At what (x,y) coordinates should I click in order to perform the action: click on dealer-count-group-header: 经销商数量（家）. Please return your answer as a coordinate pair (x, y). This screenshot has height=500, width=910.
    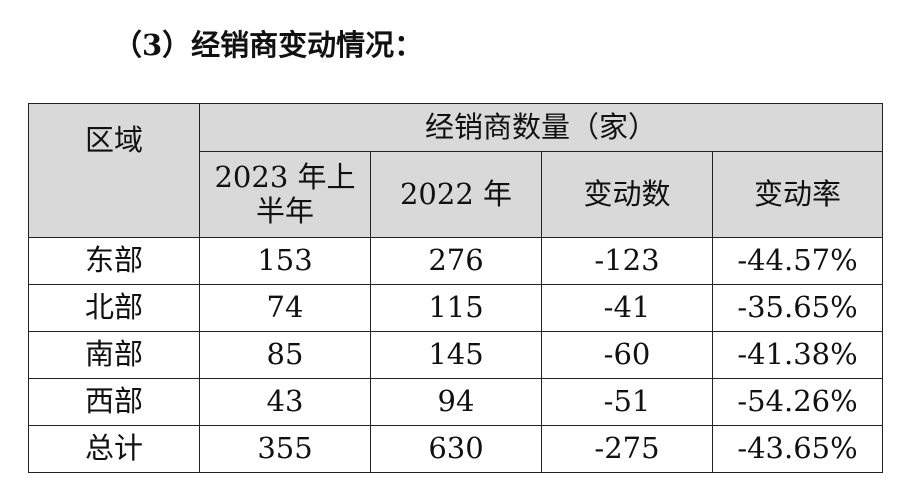
    Looking at the image, I should click on (541, 127).